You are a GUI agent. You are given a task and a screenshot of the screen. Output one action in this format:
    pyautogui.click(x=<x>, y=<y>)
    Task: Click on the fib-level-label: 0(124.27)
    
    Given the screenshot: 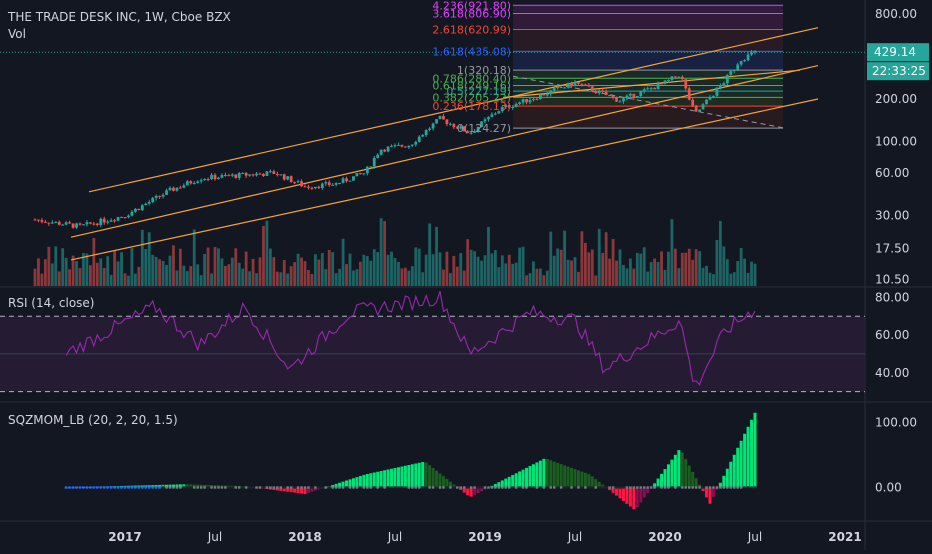 What is the action you would take?
    pyautogui.click(x=484, y=128)
    